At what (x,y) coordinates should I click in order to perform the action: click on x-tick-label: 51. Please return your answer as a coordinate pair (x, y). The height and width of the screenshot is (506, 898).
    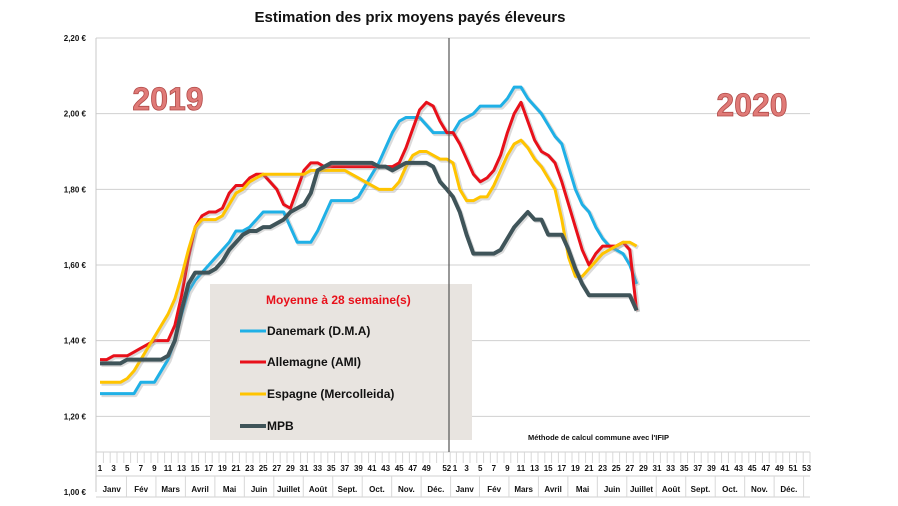
    Looking at the image, I should click on (793, 468).